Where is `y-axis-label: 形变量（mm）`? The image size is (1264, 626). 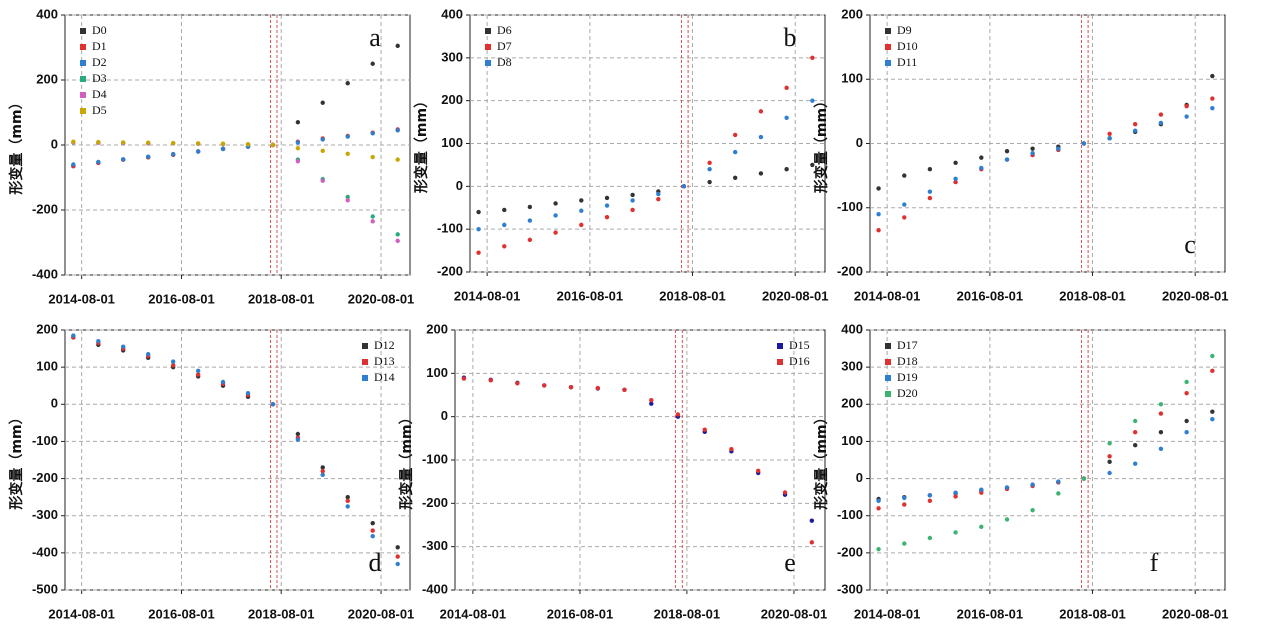 y-axis-label: 形变量（mm） is located at coordinates (421, 143).